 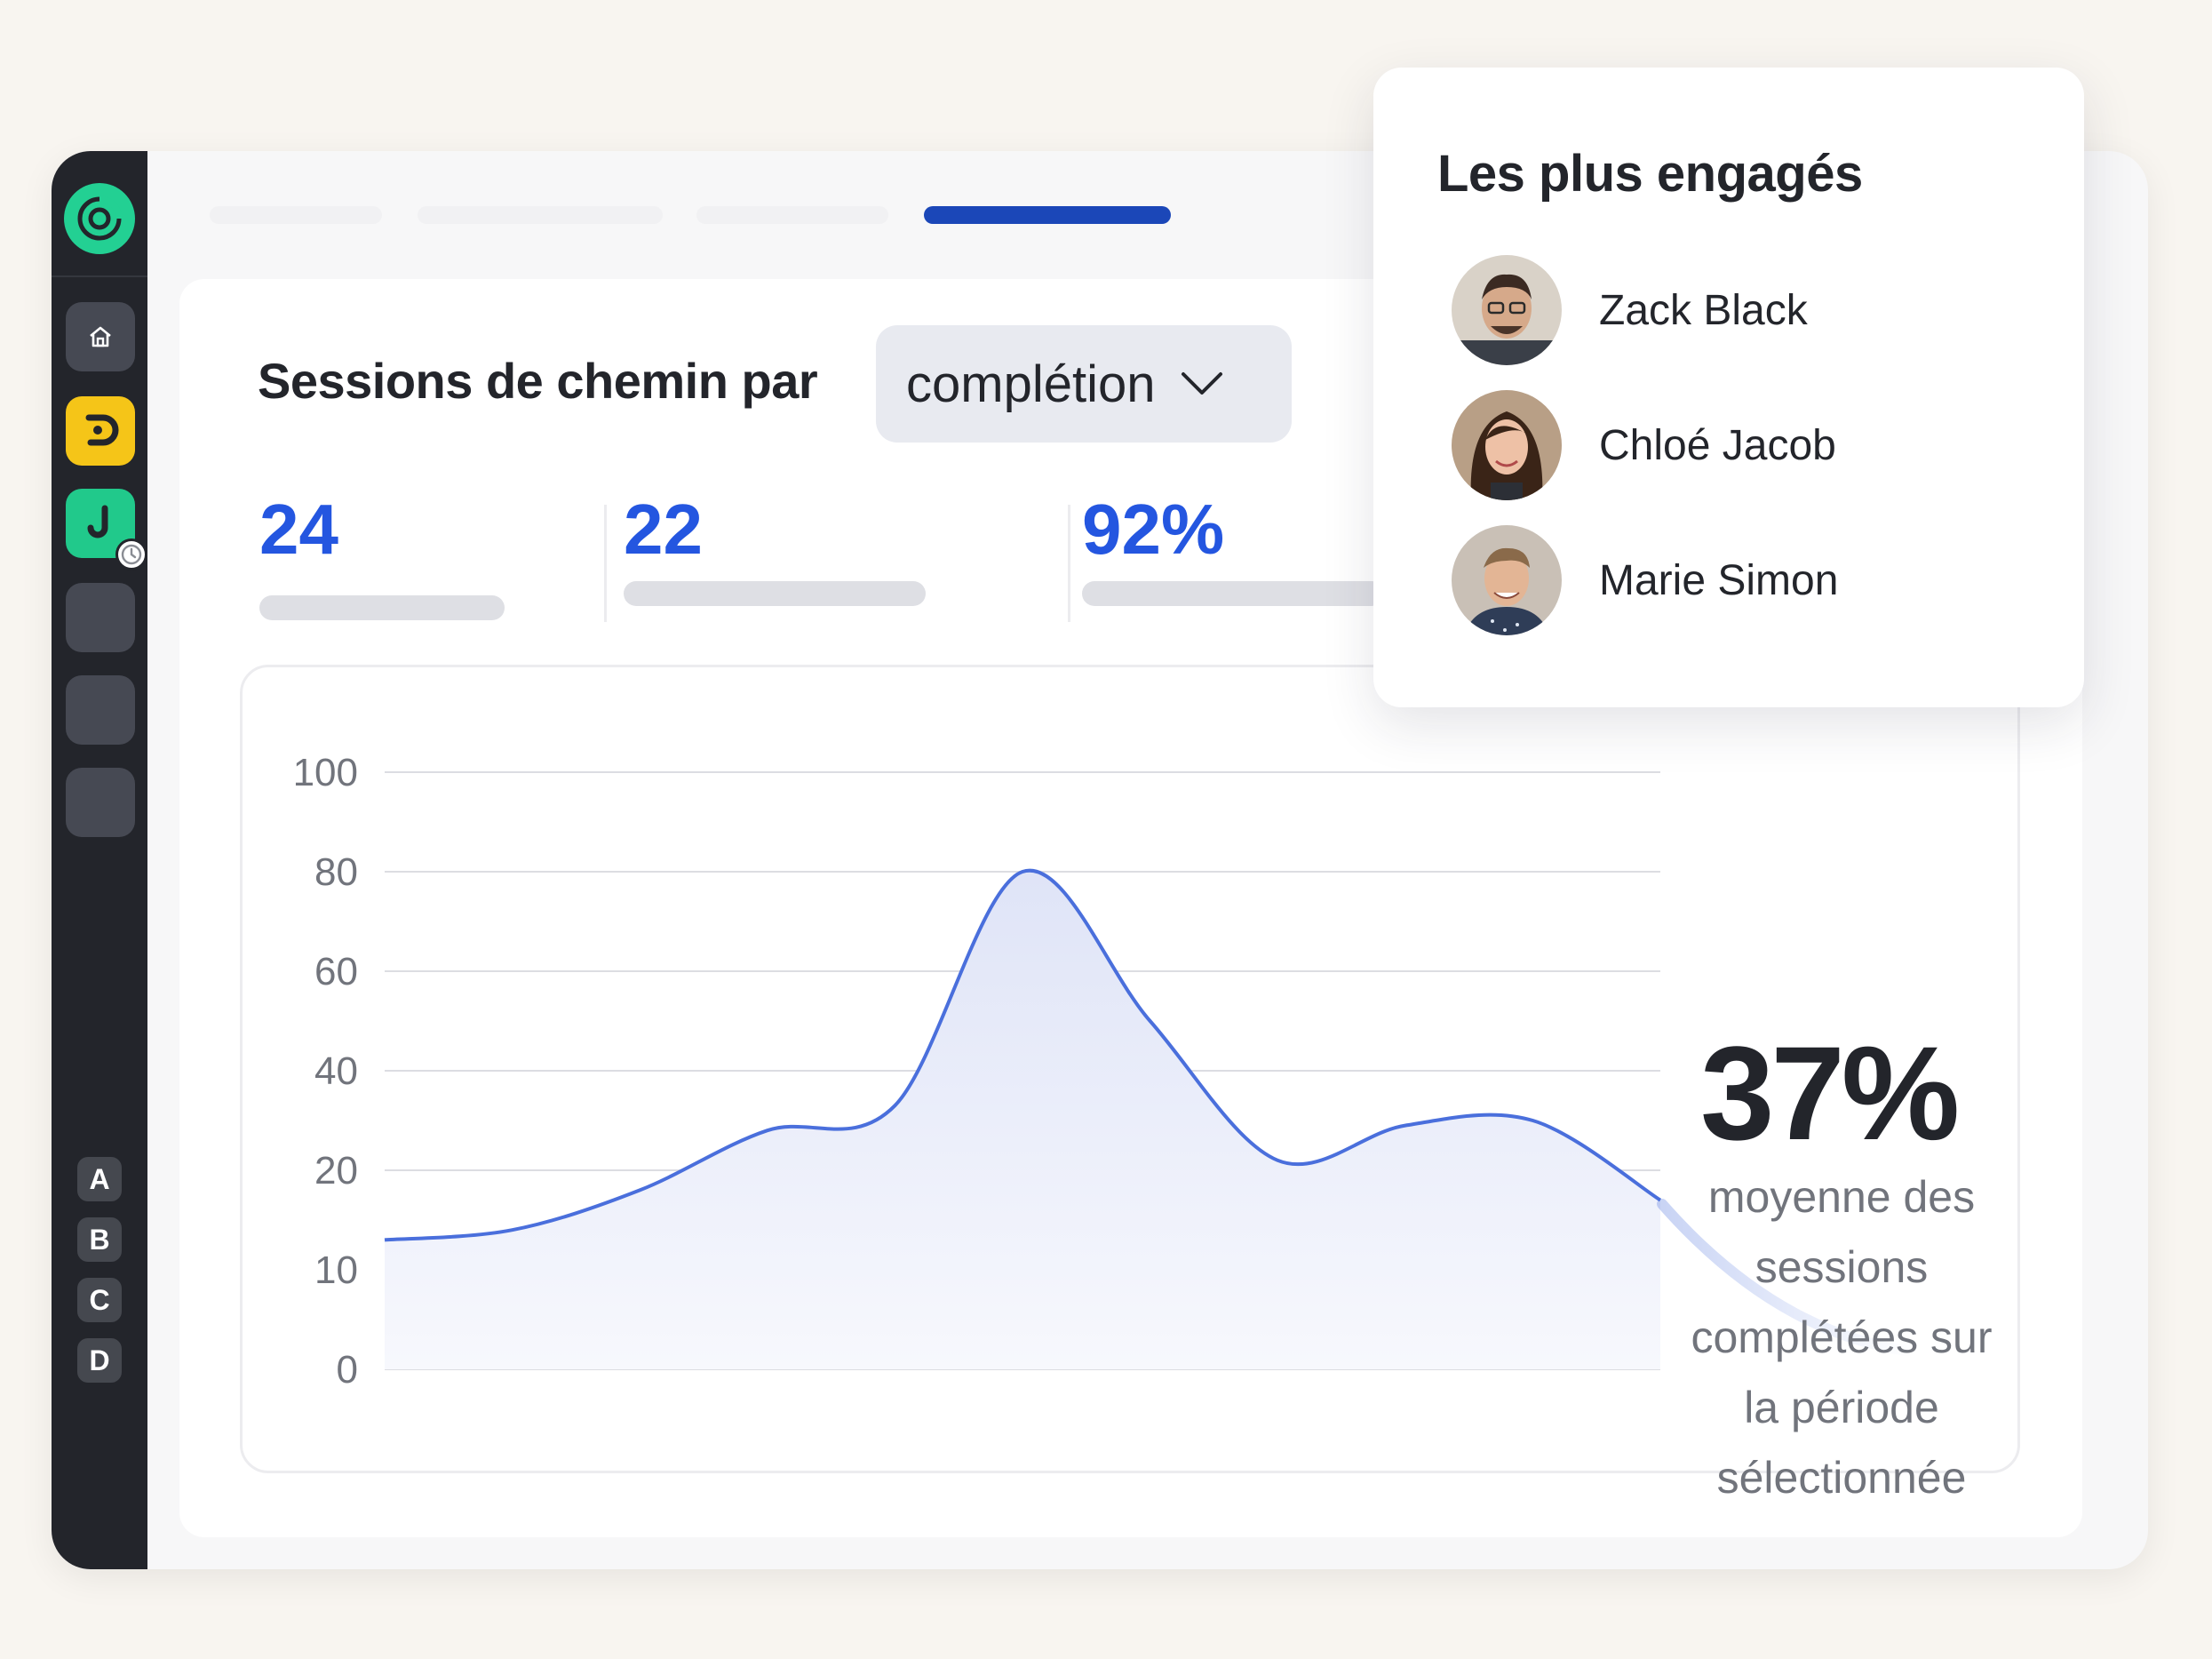 I want to click on stat-value-3: 92%, so click(x=1153, y=529).